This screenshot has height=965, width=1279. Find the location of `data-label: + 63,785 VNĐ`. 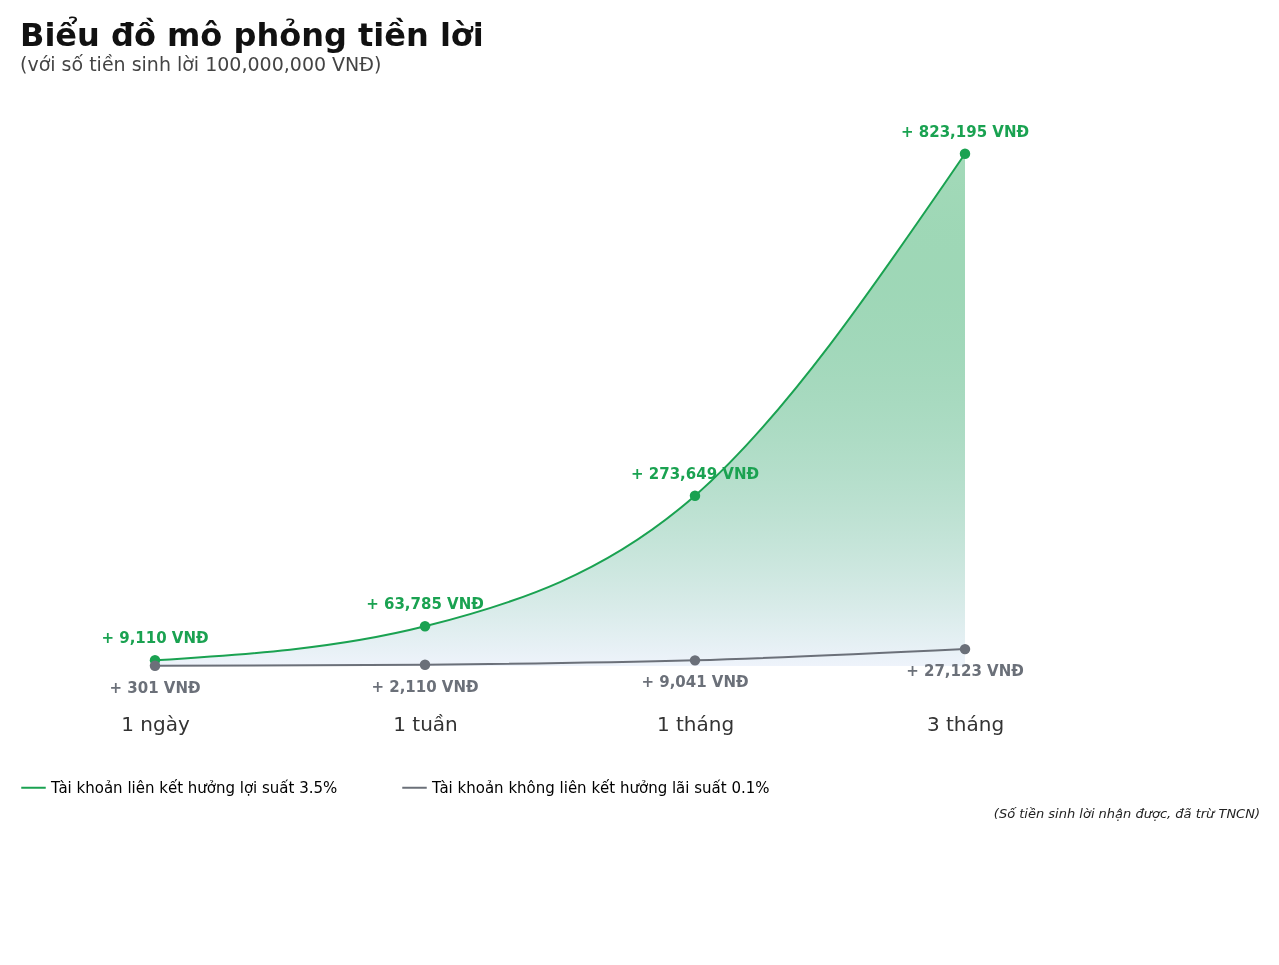

data-label: + 63,785 VNĐ is located at coordinates (425, 604).